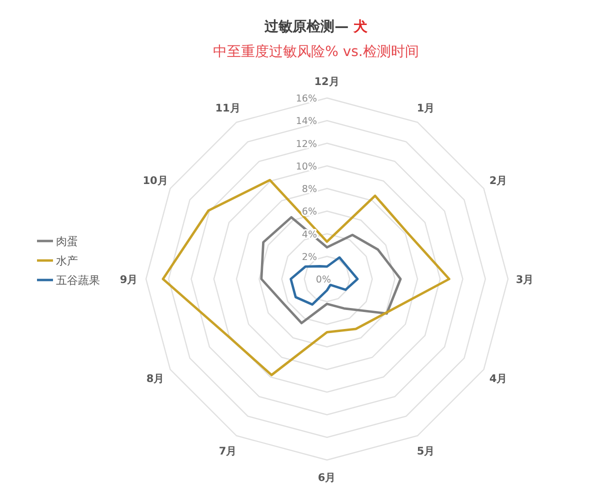 Image resolution: width=600 pixels, height=495 pixels. Describe the element at coordinates (316, 27) in the screenshot. I see `chart-title: 过敏原检测— 犬` at that location.